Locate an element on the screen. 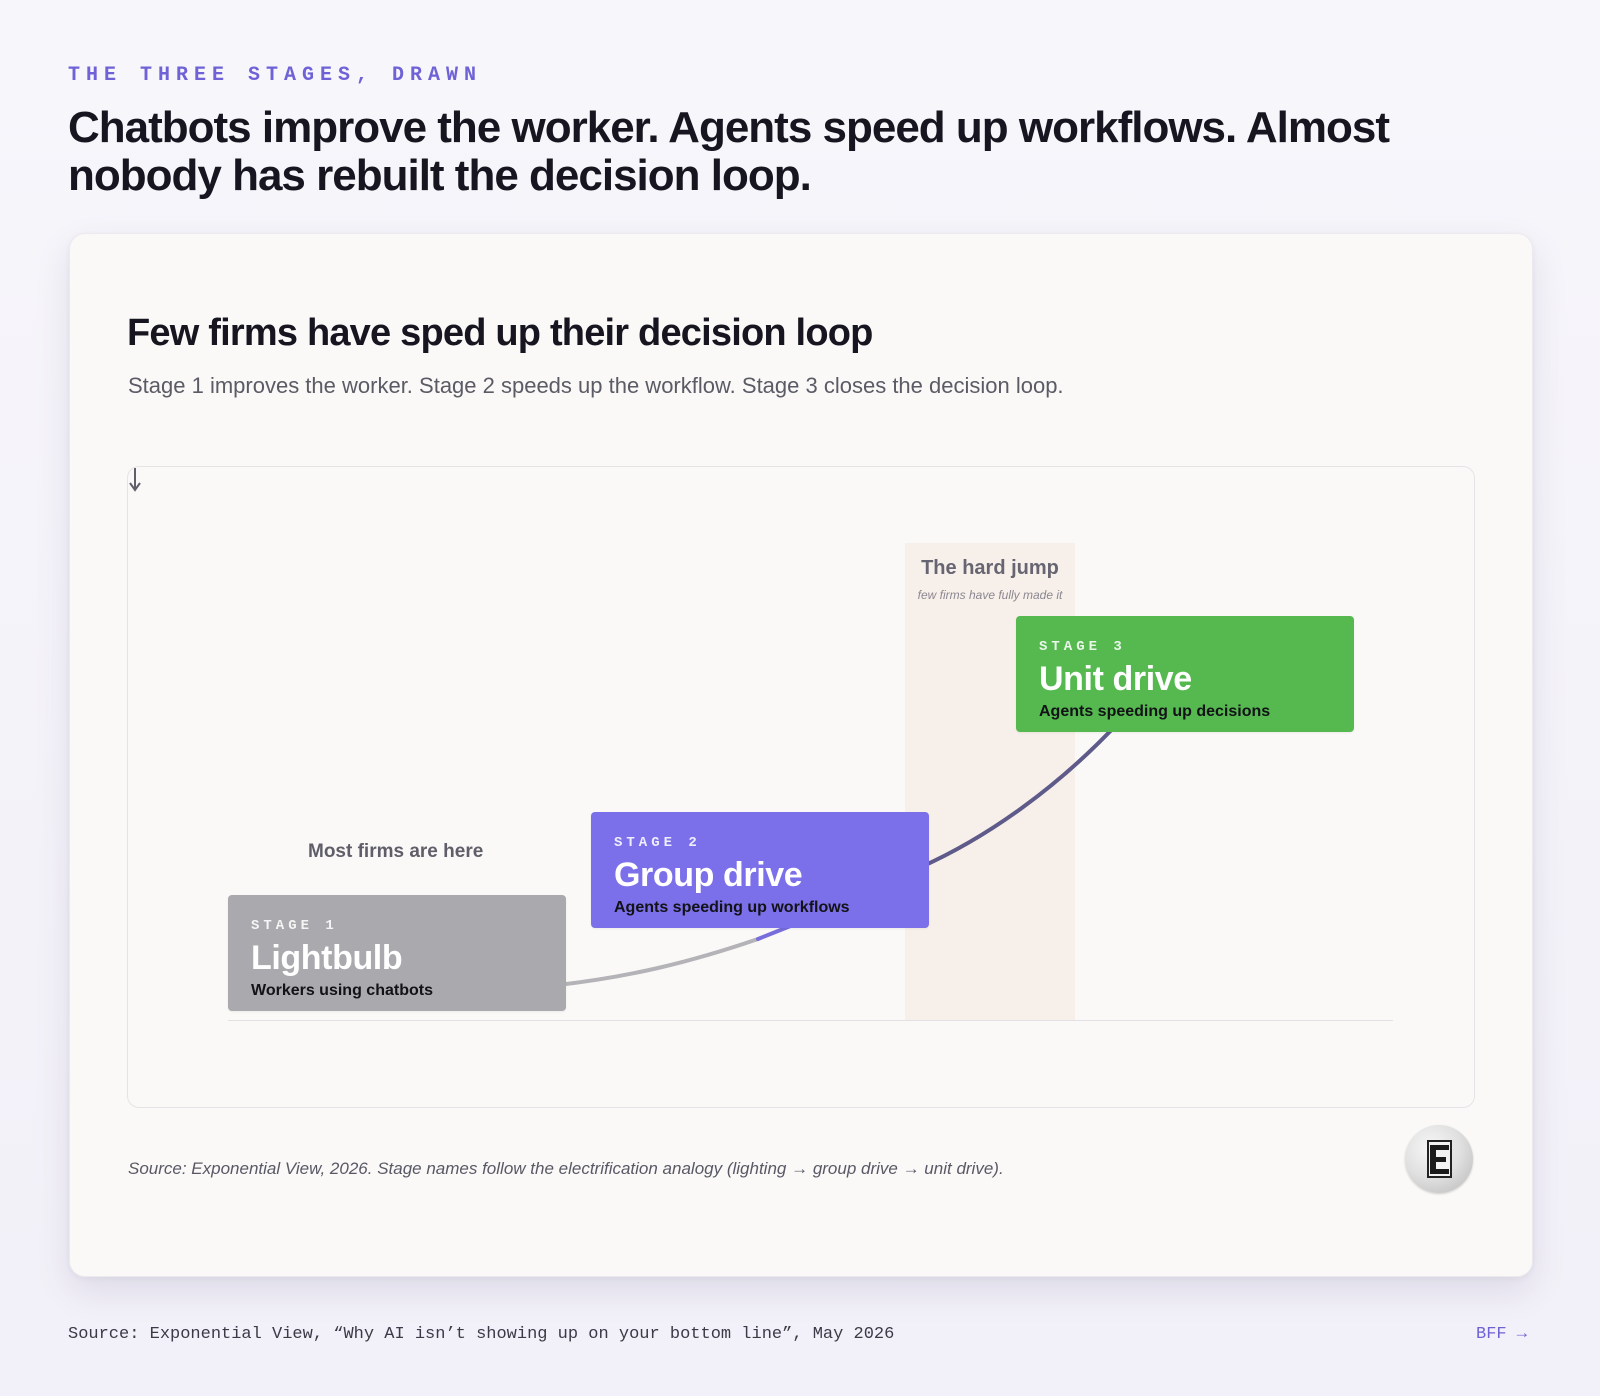 This screenshot has width=1600, height=1396. stage-2-name: Group drive is located at coordinates (708, 875).